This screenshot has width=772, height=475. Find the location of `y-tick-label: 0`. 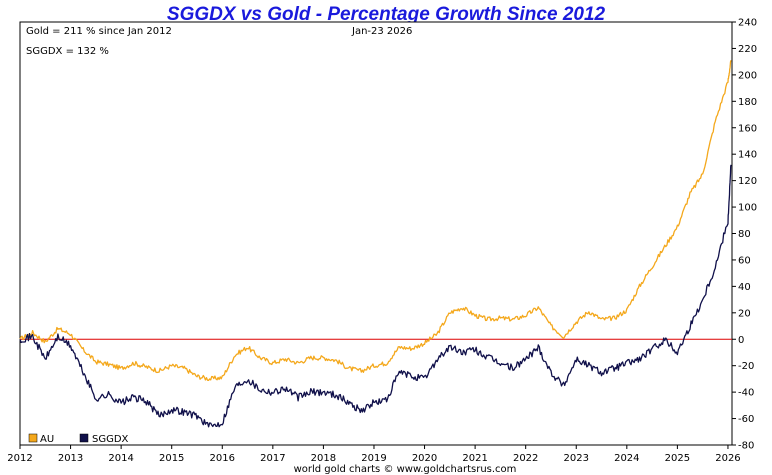

y-tick-label: 0 is located at coordinates (741, 340).